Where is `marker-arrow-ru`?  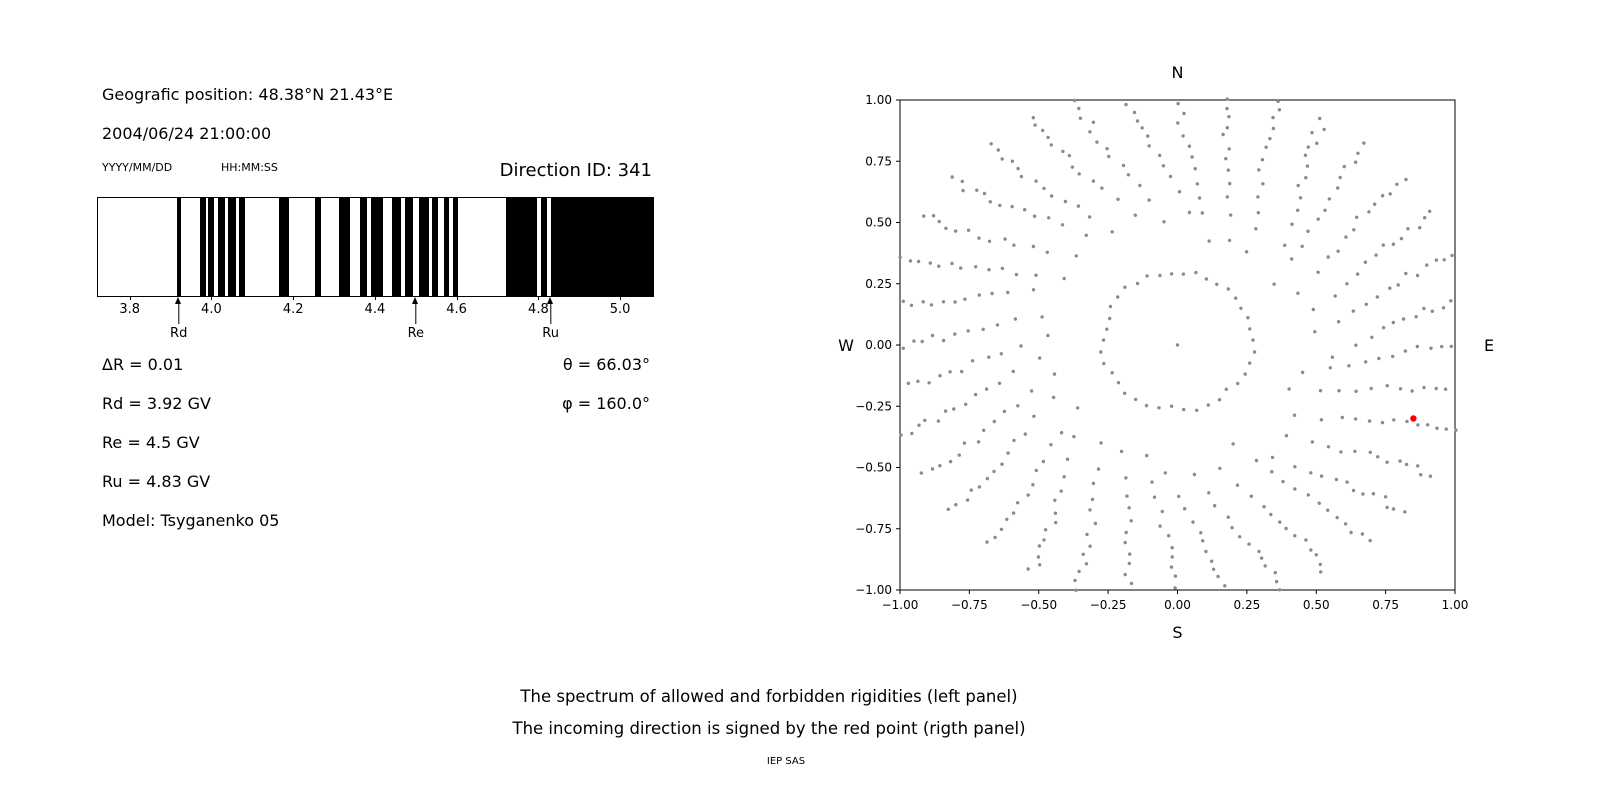 marker-arrow-ru is located at coordinates (550, 313).